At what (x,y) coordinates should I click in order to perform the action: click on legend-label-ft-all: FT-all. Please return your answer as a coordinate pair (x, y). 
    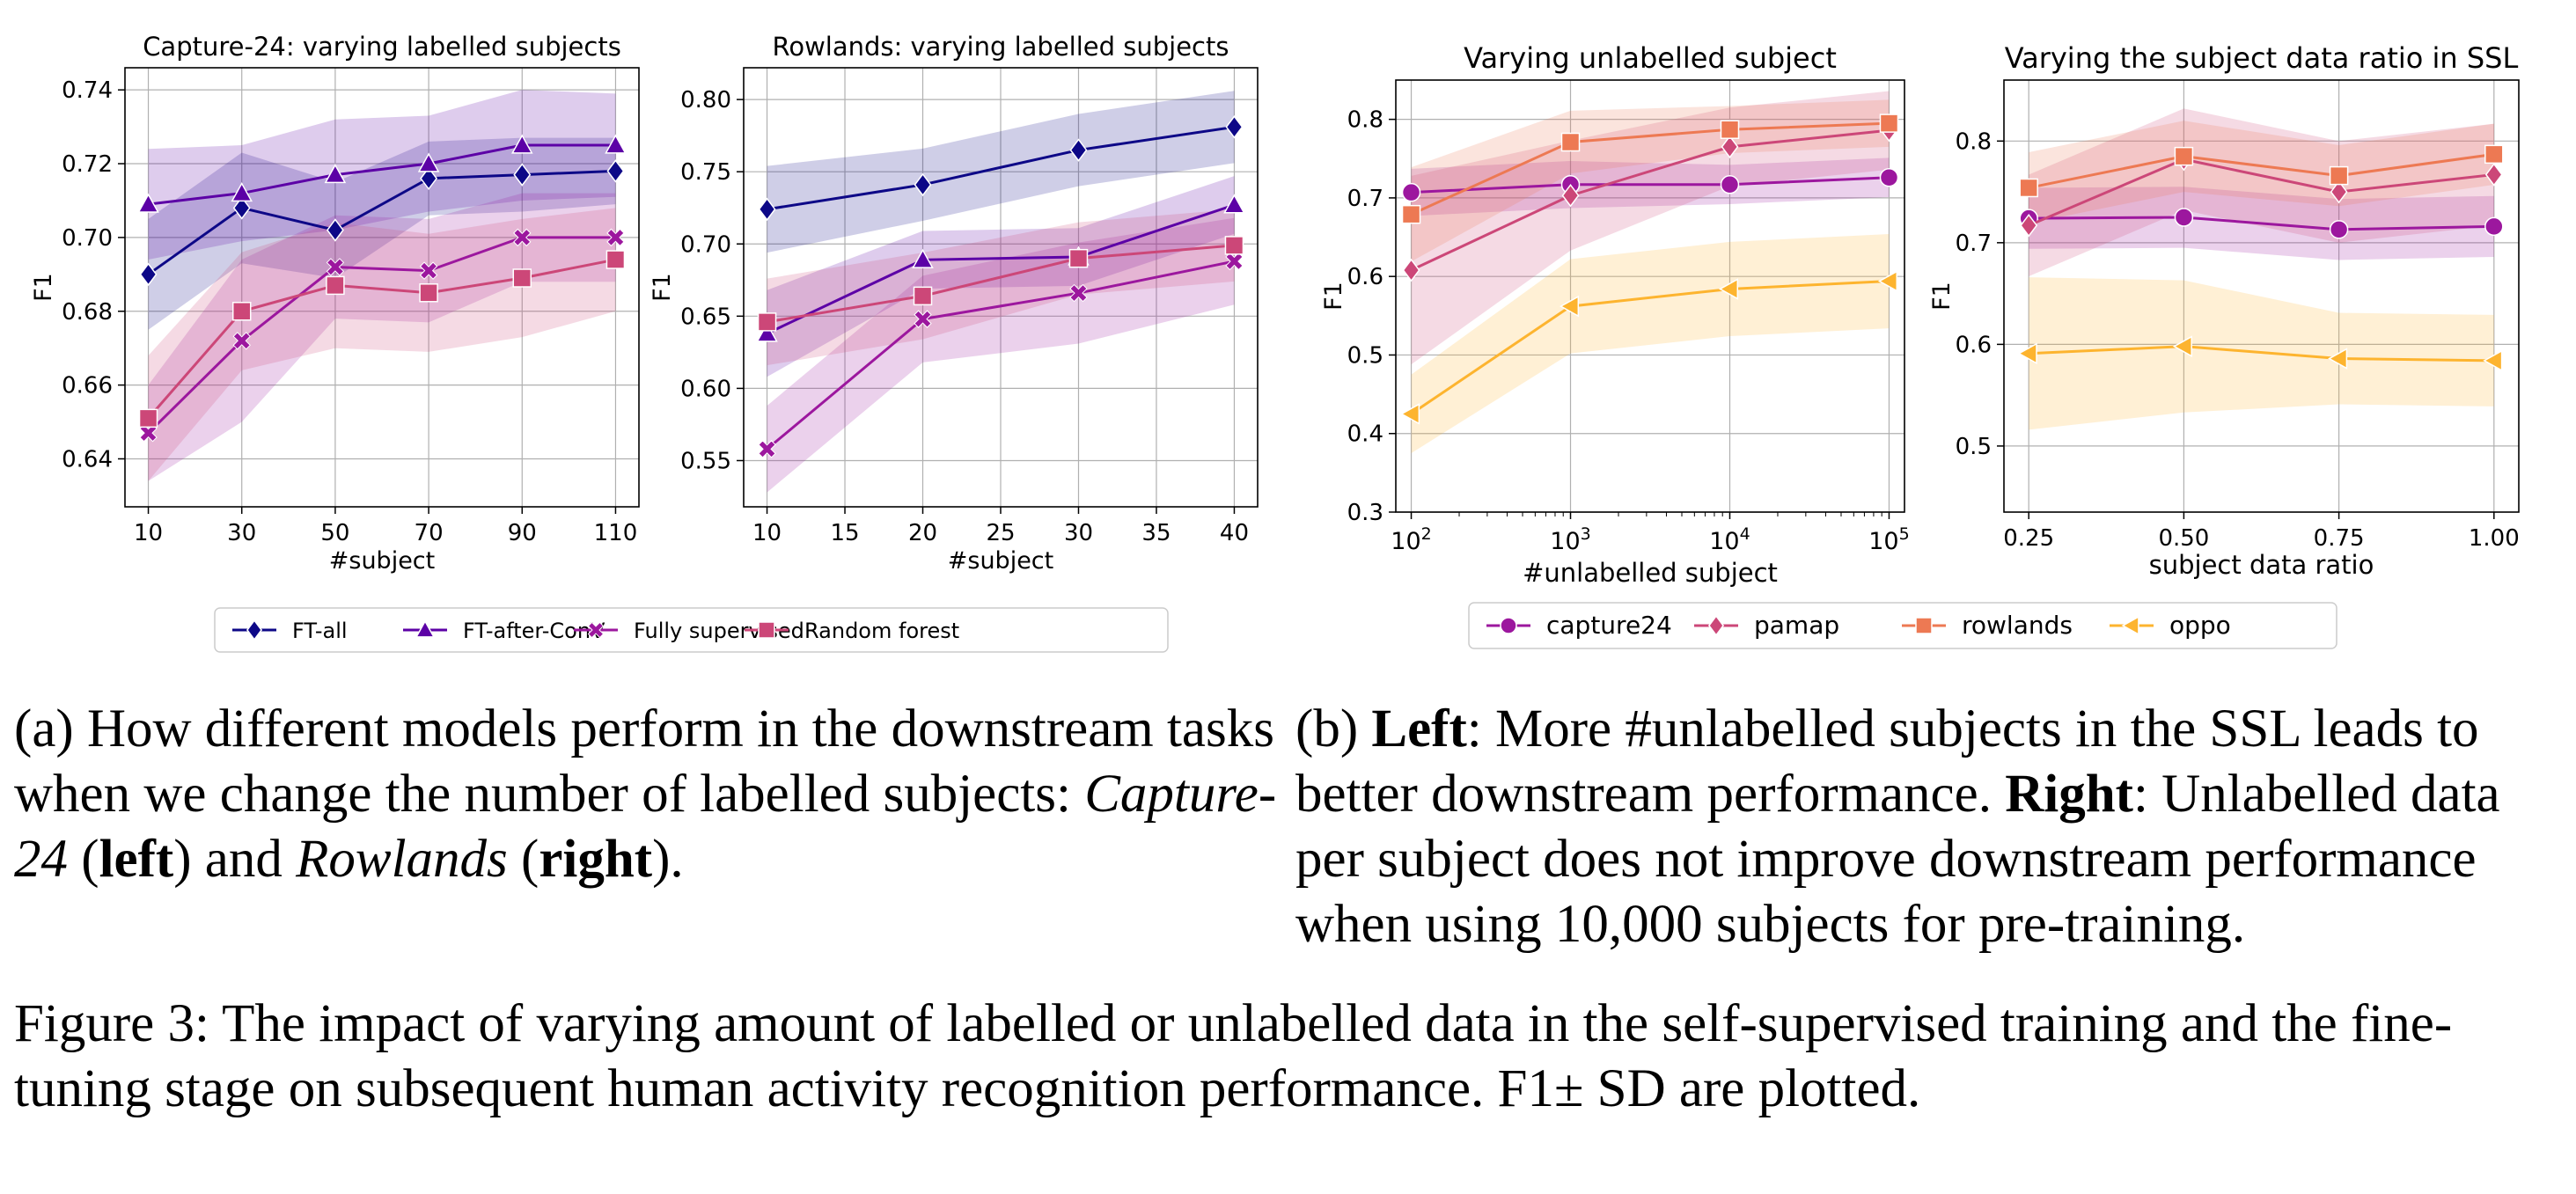
    Looking at the image, I should click on (320, 631).